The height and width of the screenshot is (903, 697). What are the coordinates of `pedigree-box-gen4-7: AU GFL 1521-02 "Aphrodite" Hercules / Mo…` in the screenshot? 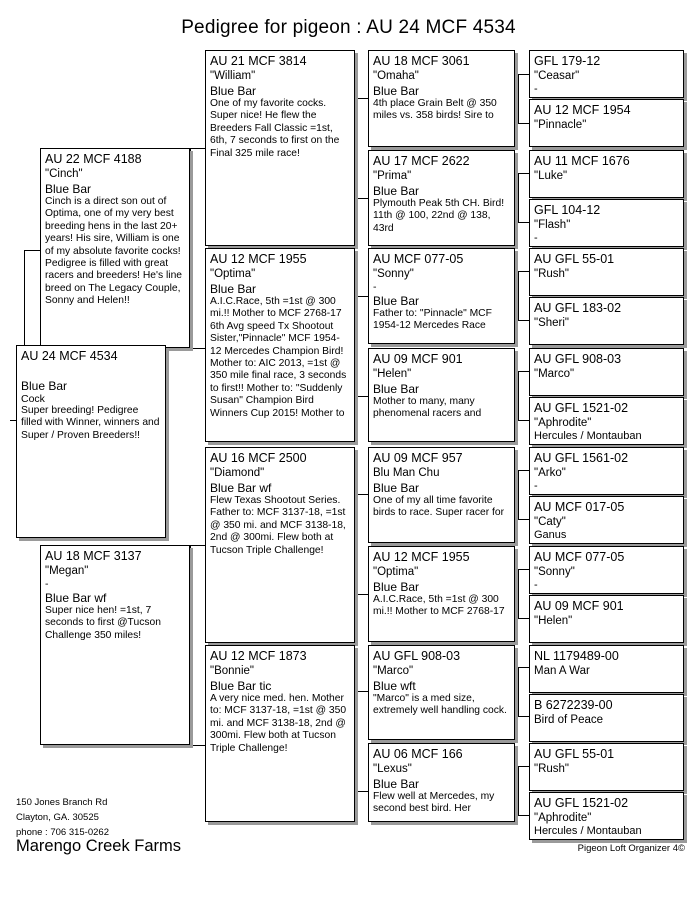 It's located at (606, 421).